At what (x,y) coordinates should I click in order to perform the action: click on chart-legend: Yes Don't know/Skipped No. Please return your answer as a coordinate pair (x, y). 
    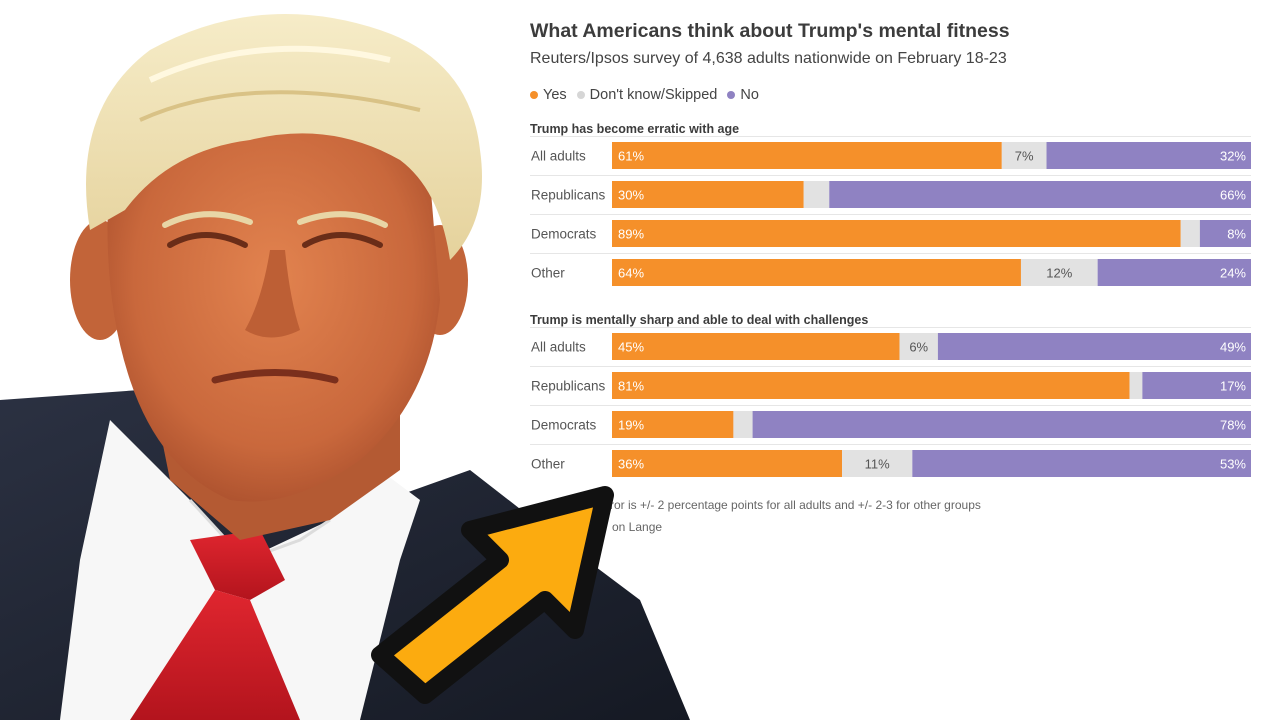
    Looking at the image, I should click on (644, 95).